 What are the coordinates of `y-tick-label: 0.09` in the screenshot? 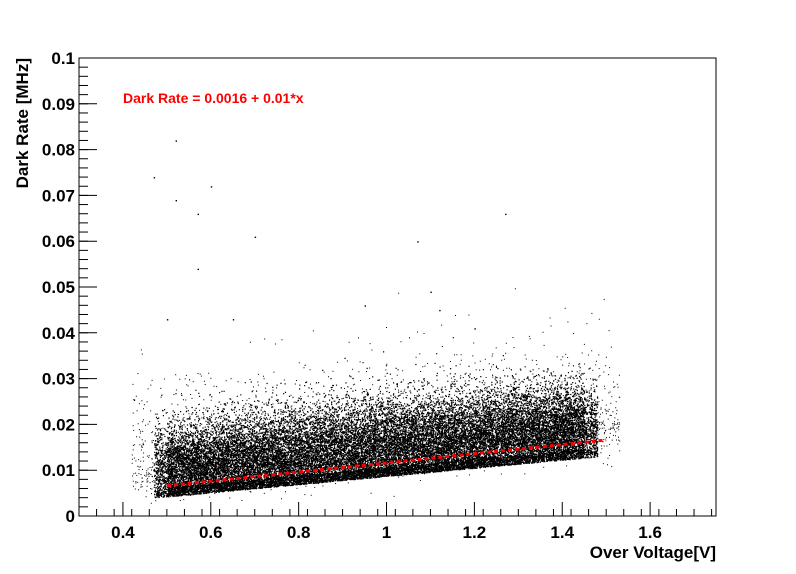 It's located at (58, 104).